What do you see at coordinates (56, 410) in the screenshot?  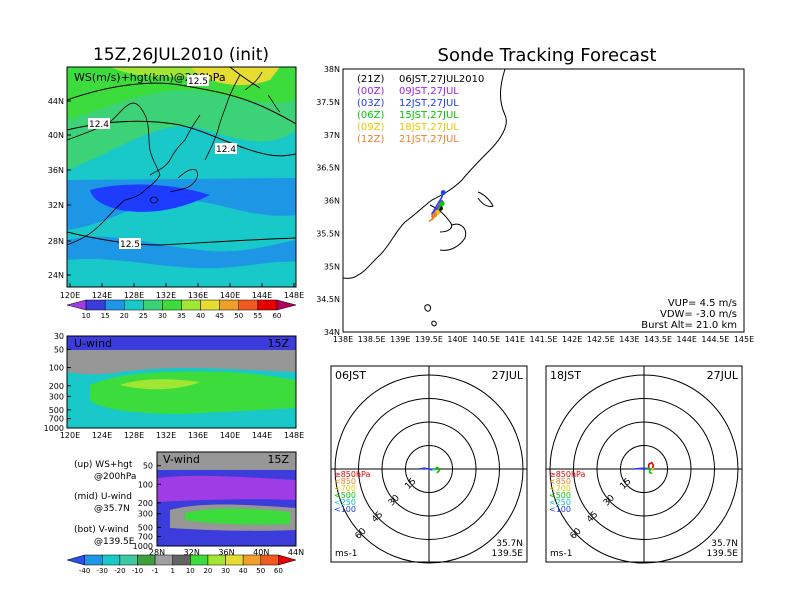 I see `pressure-tick-label: 500` at bounding box center [56, 410].